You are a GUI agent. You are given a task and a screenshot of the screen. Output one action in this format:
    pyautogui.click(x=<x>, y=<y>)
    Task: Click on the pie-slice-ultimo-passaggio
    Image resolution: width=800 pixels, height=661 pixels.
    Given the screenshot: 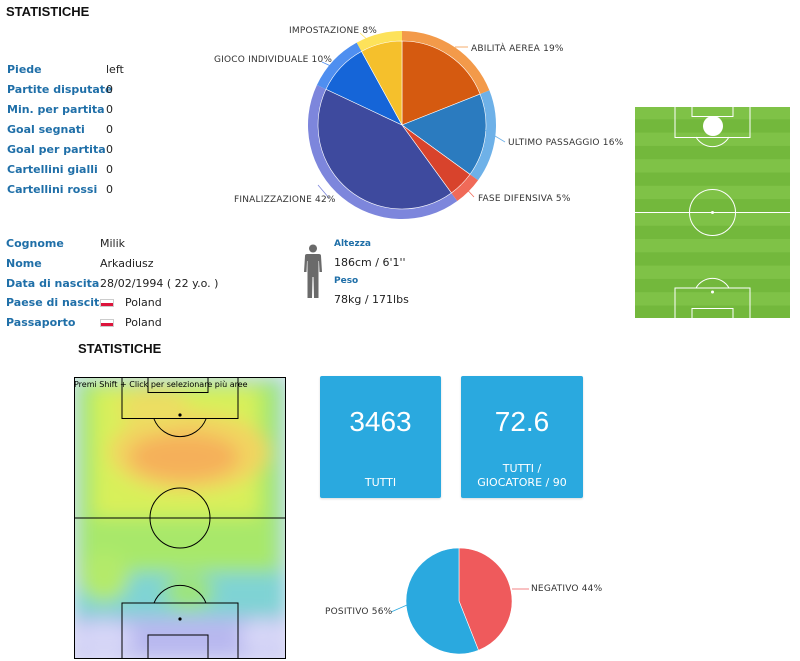 What is the action you would take?
    pyautogui.click(x=444, y=134)
    